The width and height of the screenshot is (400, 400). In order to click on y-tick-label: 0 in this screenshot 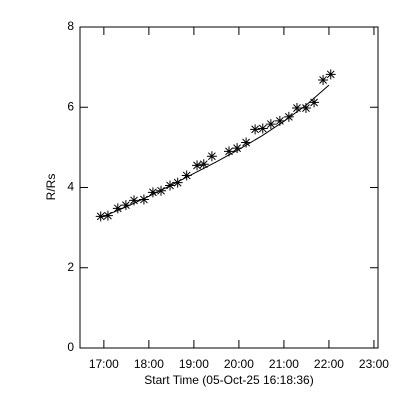, I will do `click(70, 347)`.